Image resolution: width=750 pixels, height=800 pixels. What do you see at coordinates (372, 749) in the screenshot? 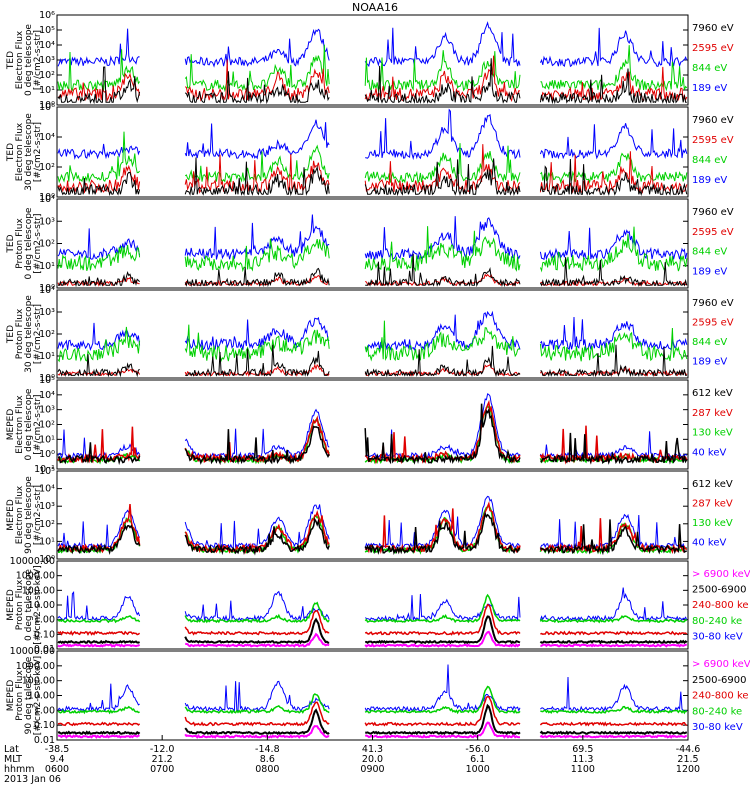
I see `x-tick-label: 41.3` at bounding box center [372, 749].